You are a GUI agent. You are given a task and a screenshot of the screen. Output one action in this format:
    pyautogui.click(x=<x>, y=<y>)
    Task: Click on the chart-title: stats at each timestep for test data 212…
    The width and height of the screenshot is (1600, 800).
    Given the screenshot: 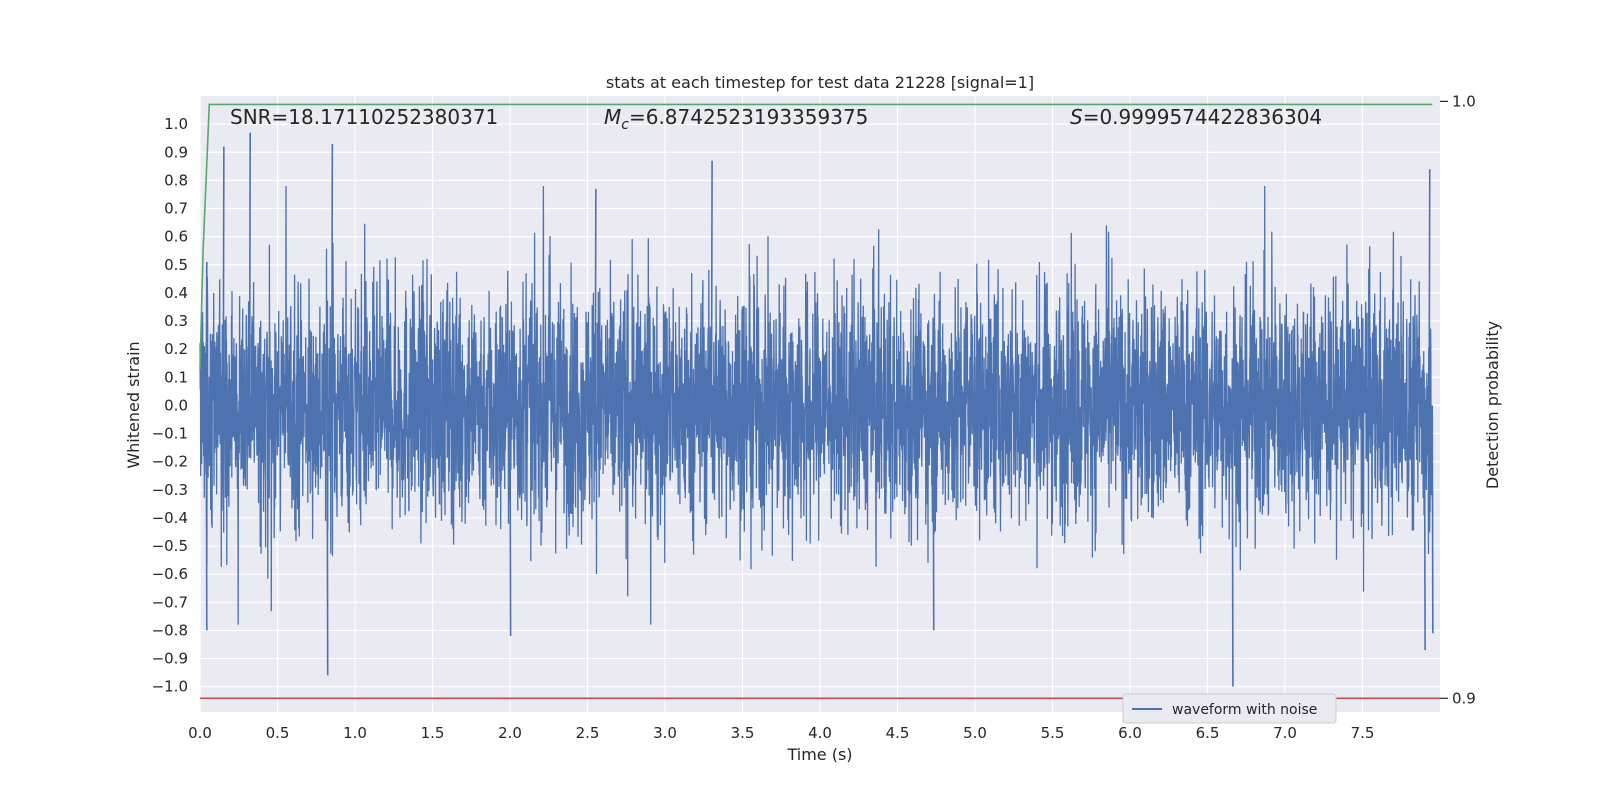 What is the action you would take?
    pyautogui.click(x=820, y=82)
    